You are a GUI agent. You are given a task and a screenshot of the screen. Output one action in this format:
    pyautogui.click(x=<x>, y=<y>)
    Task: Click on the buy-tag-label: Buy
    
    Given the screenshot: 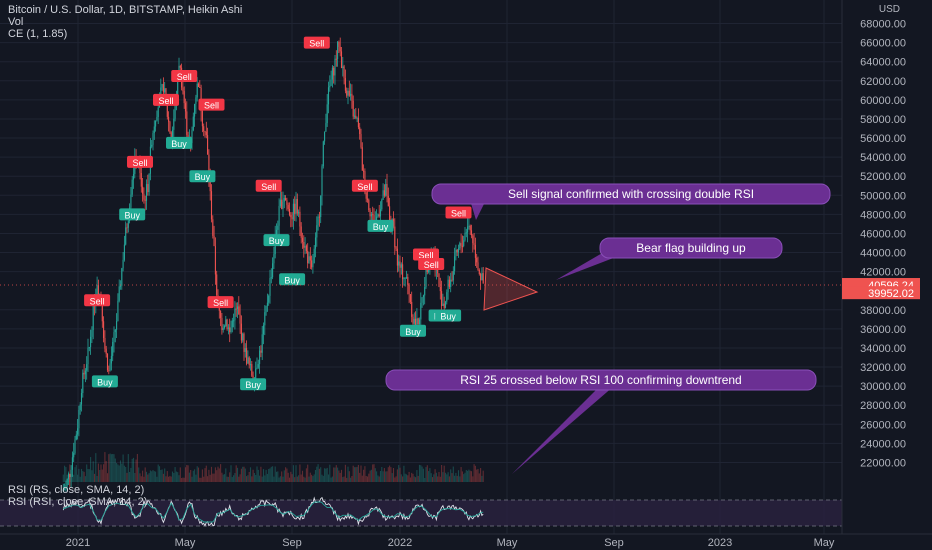 What is the action you would take?
    pyautogui.click(x=132, y=215)
    